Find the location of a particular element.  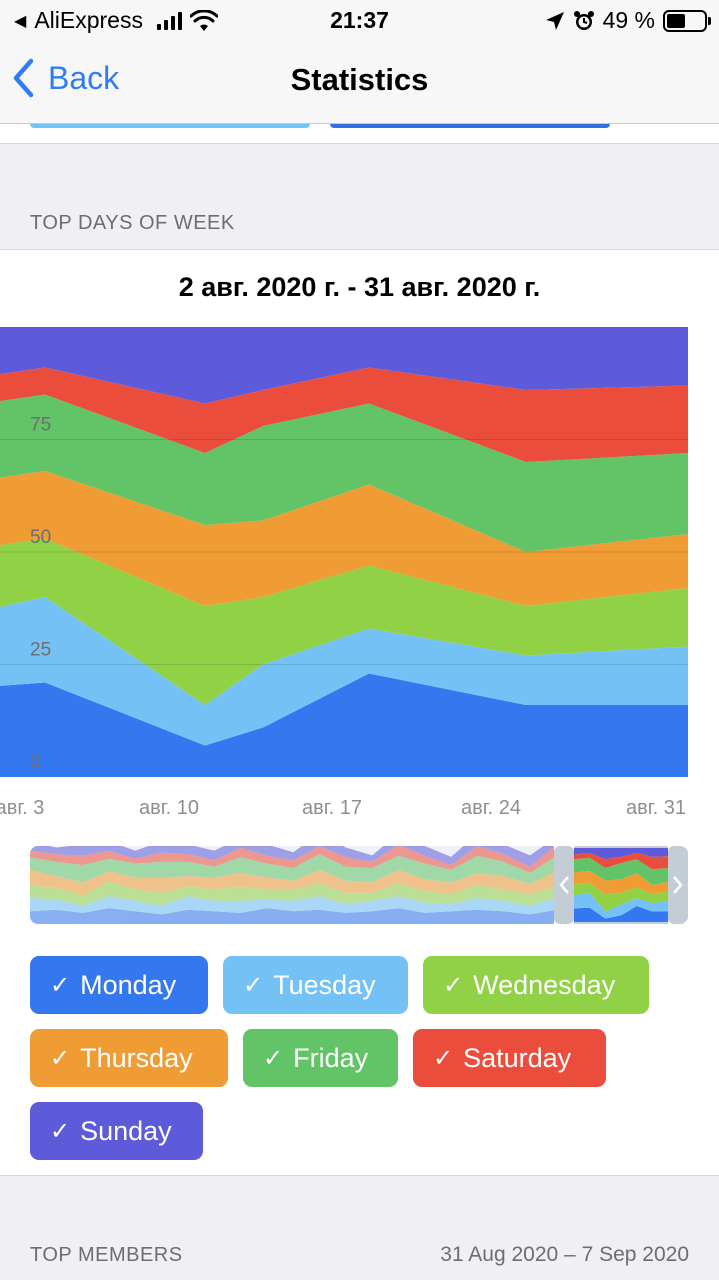

y-tick-label: 75 is located at coordinates (40, 425).